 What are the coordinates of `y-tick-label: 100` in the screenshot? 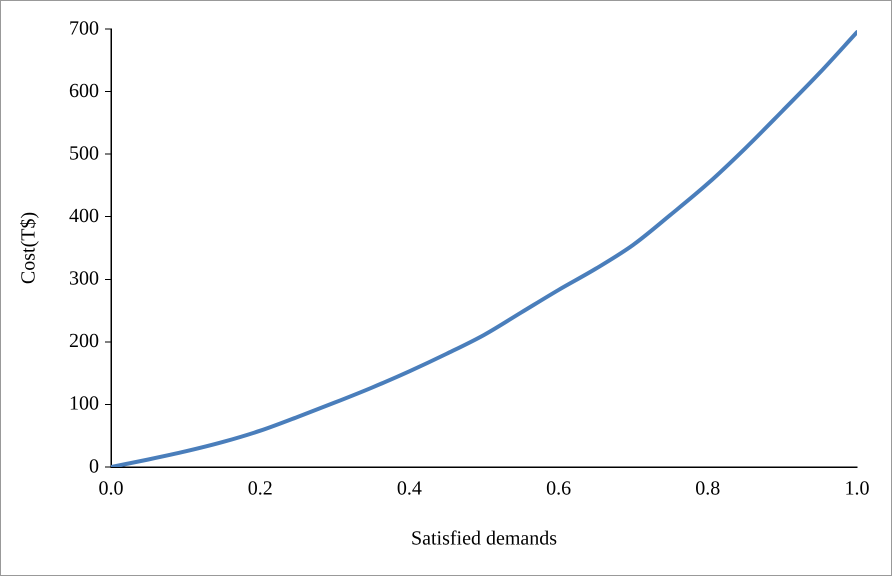 It's located at (84, 403).